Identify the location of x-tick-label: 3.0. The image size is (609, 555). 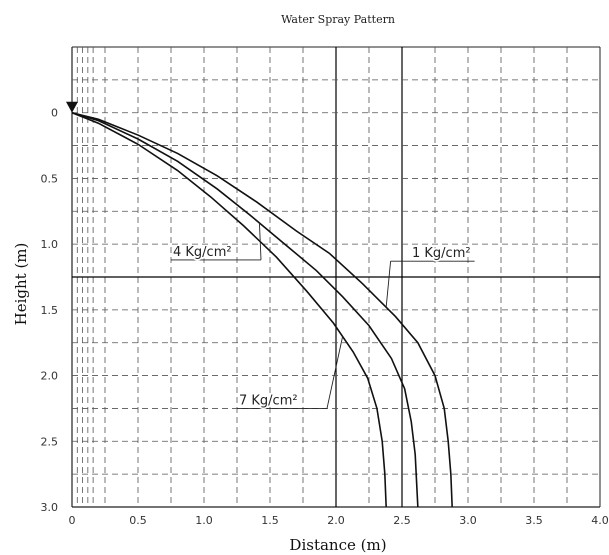
(468, 520).